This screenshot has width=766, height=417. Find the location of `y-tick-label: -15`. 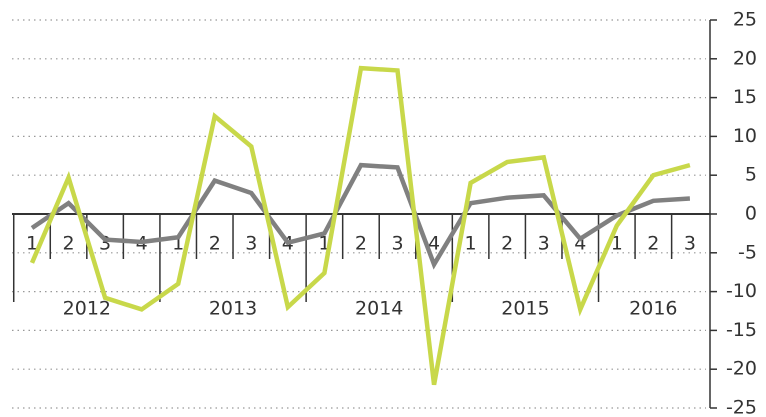

y-tick-label: -15 is located at coordinates (741, 330).